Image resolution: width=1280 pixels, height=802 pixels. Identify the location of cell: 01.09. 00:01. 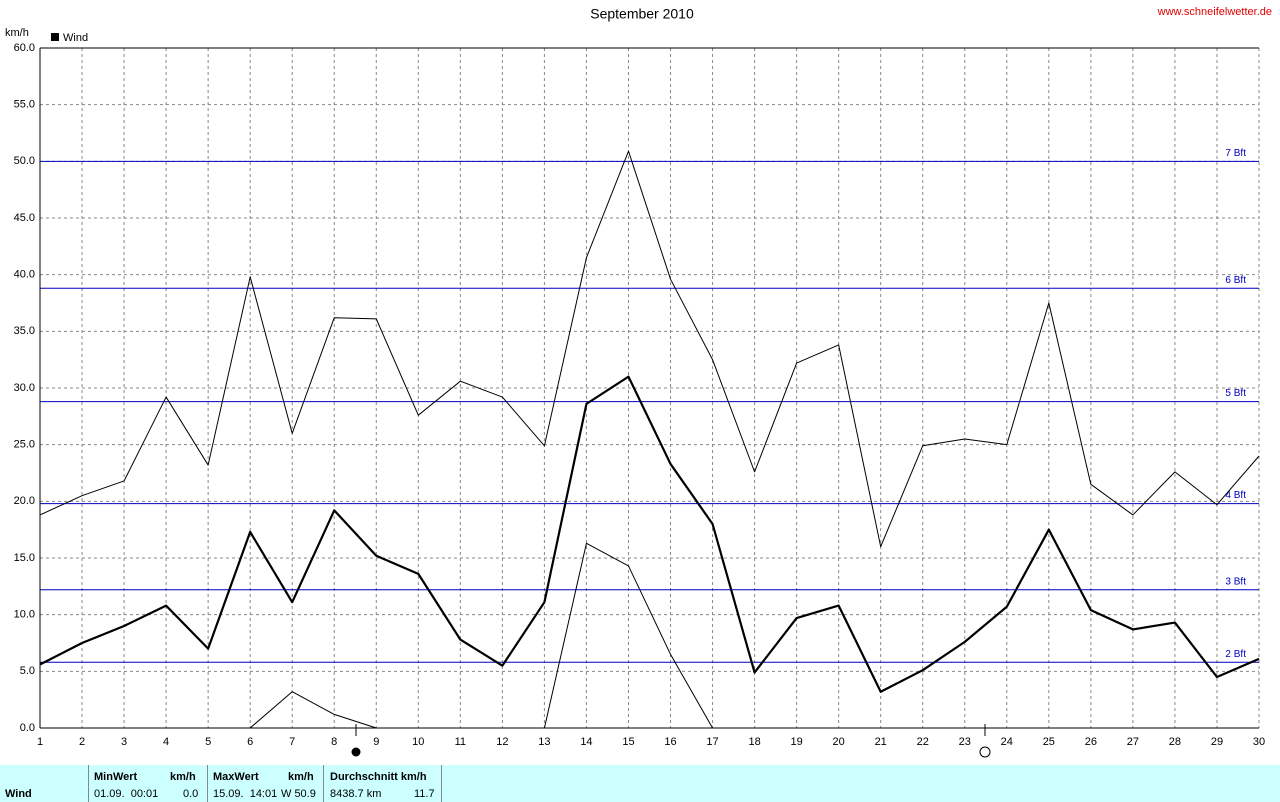
(126, 794).